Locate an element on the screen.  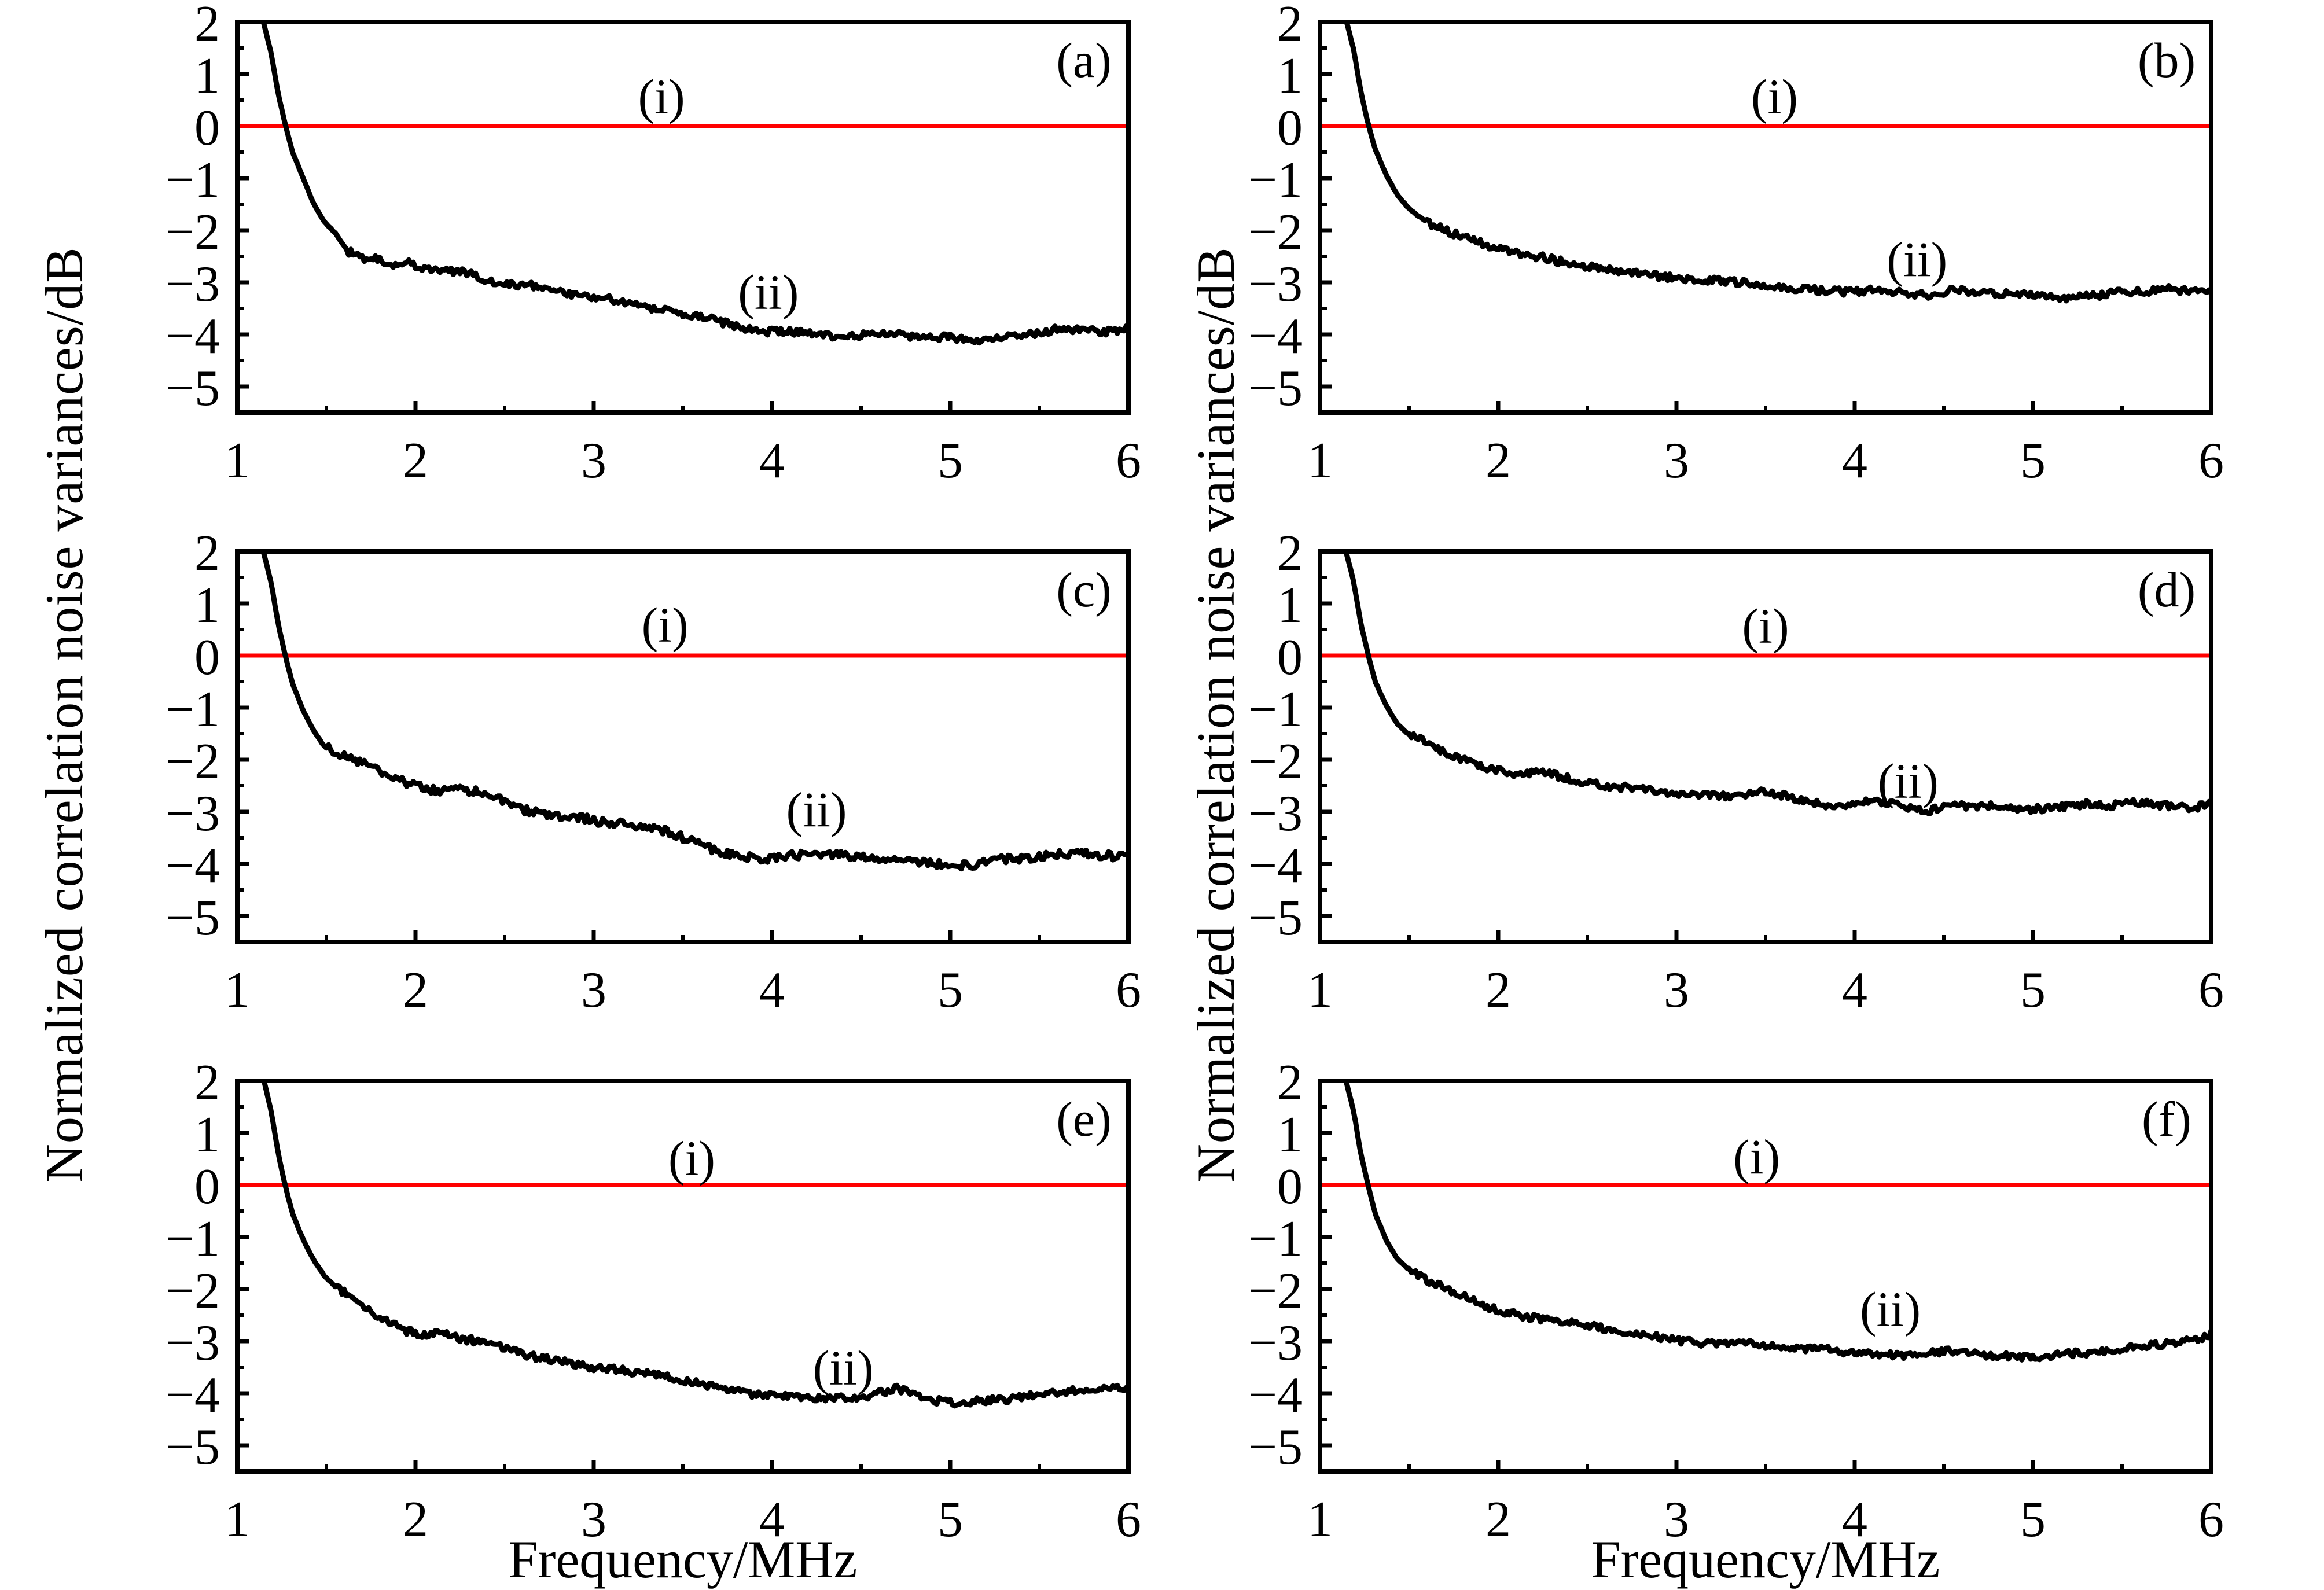
panel-letter: (f) is located at coordinates (2166, 1119).